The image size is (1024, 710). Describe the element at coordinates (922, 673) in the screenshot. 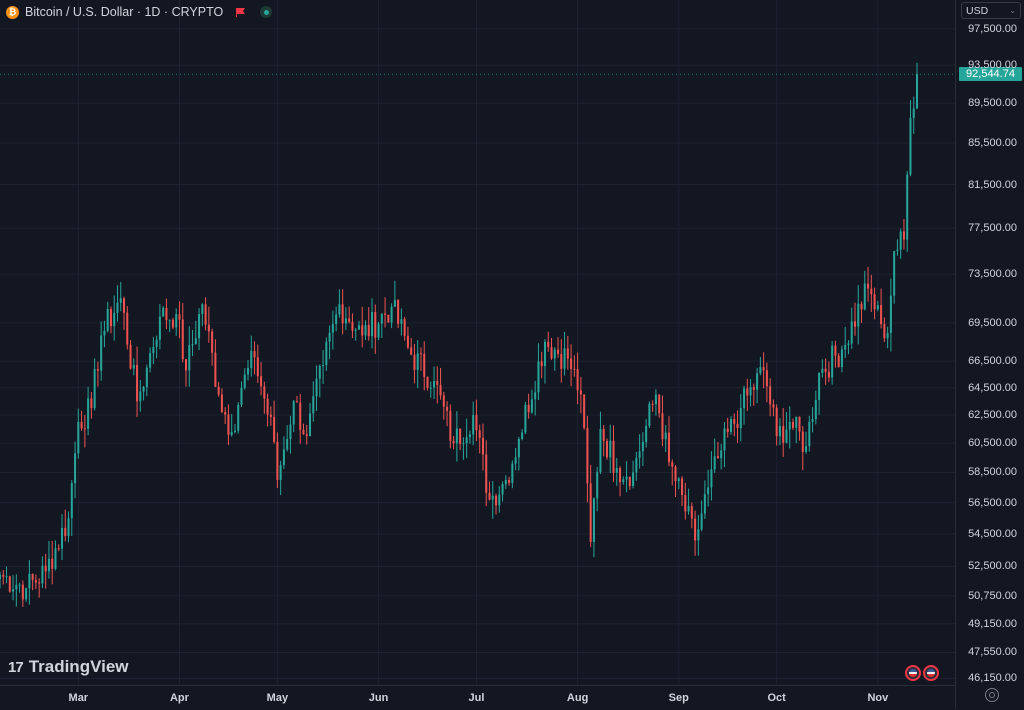

I see `economic-events` at that location.